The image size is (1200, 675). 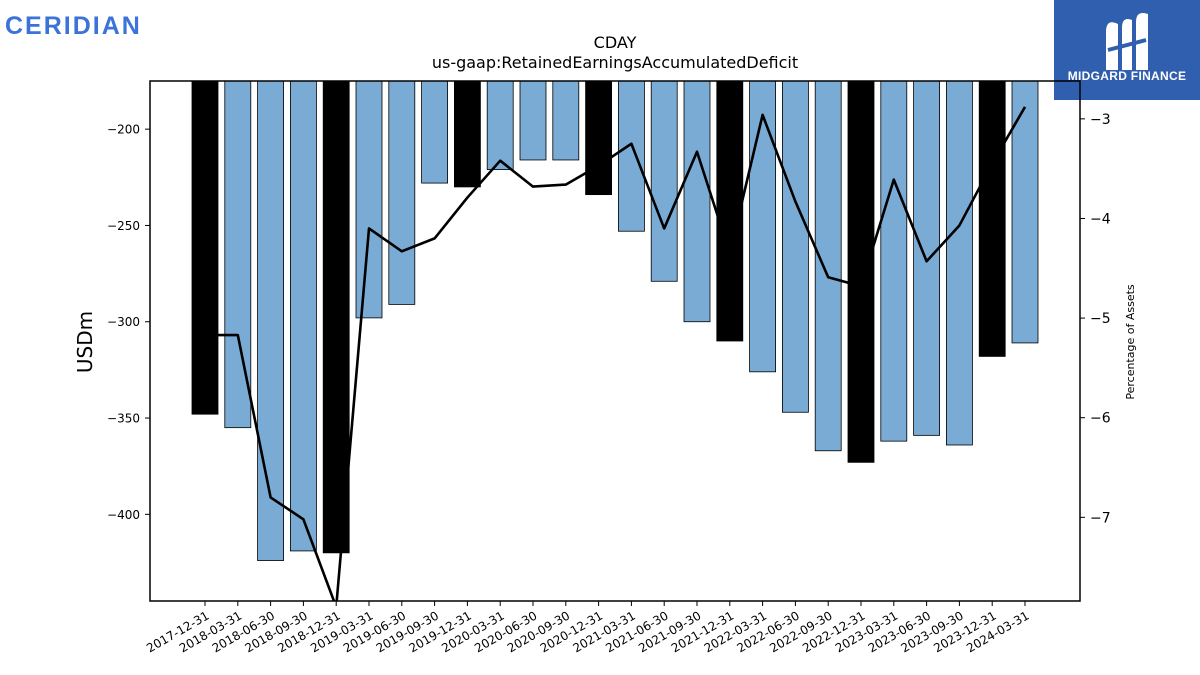 What do you see at coordinates (615, 42) in the screenshot?
I see `chart-title: CDAY` at bounding box center [615, 42].